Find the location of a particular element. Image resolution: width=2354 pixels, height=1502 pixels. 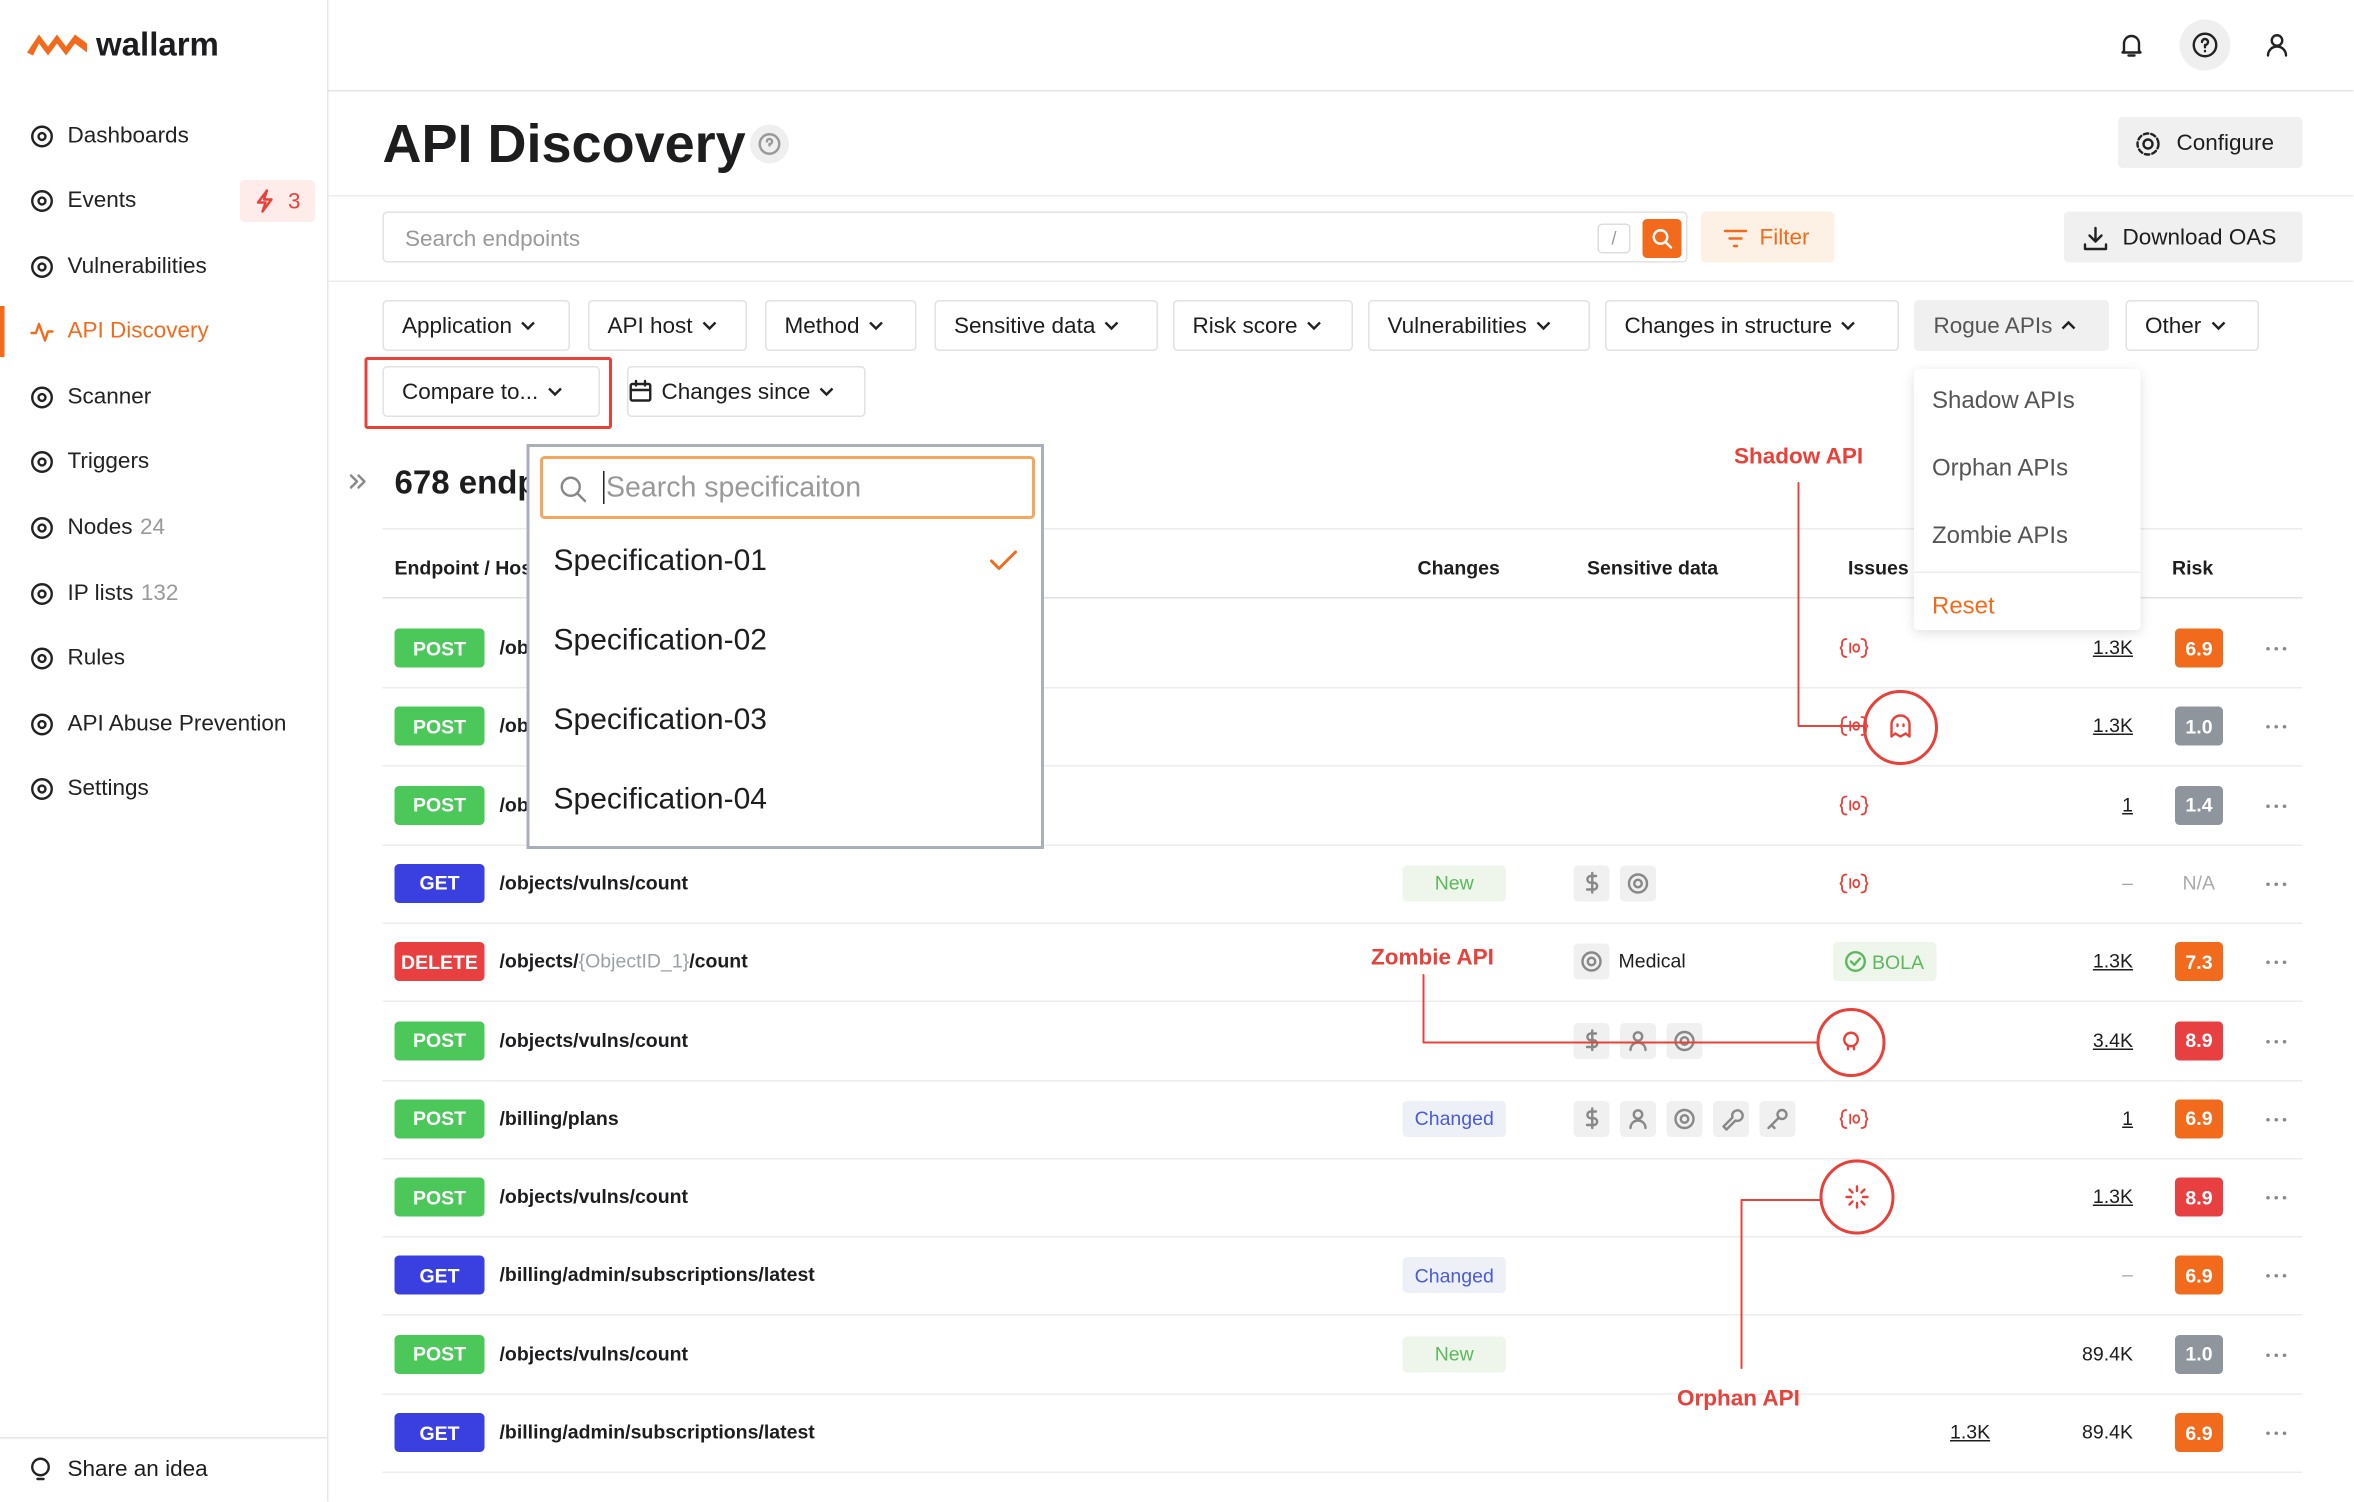

path-segment: {ObjectID_1} is located at coordinates (634, 961).